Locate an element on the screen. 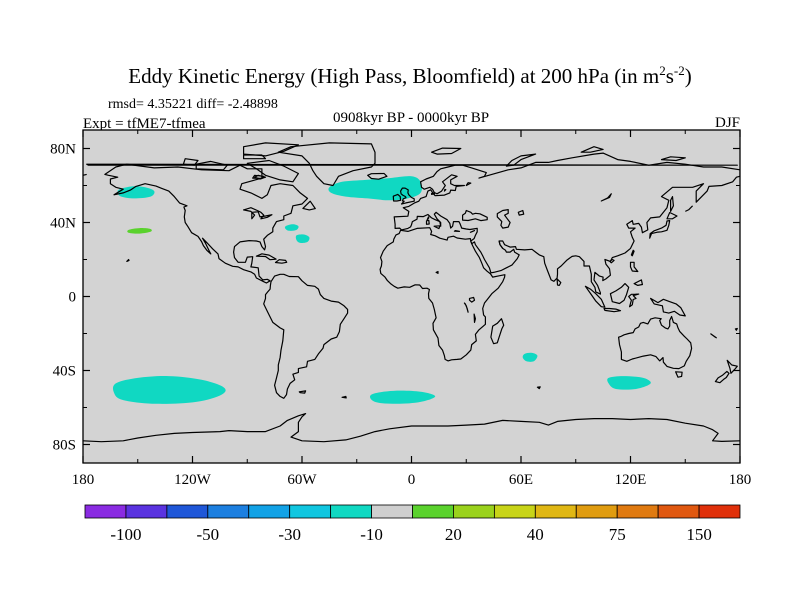 The height and width of the screenshot is (600, 800). coast-corsica is located at coordinates (428, 218).